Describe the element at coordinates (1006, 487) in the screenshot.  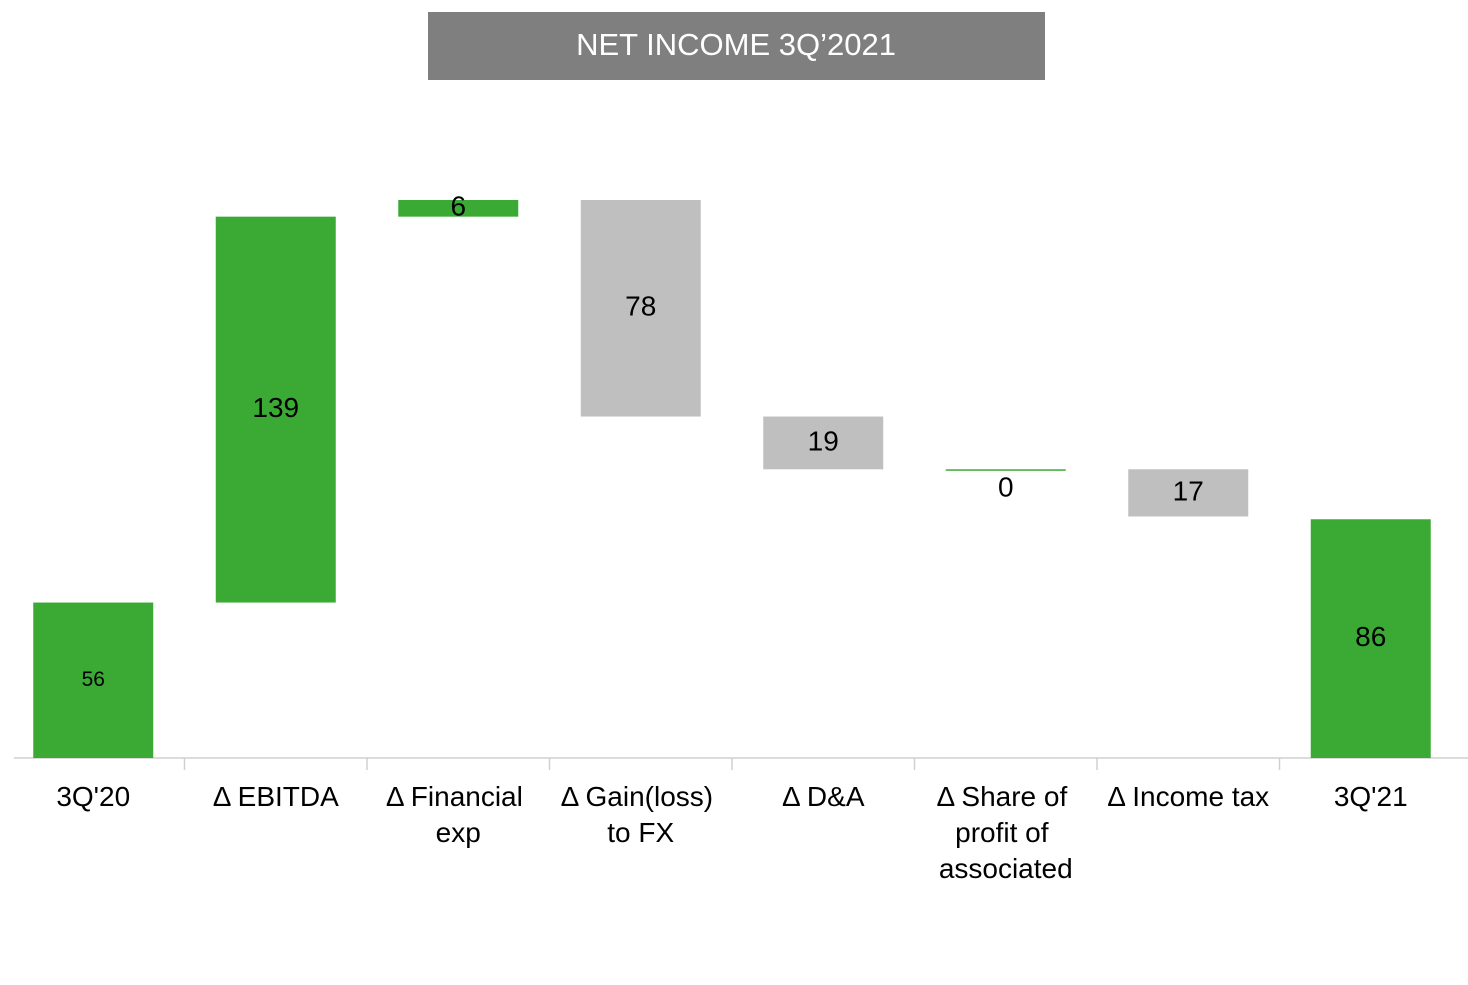
I see `data-label: 0` at that location.